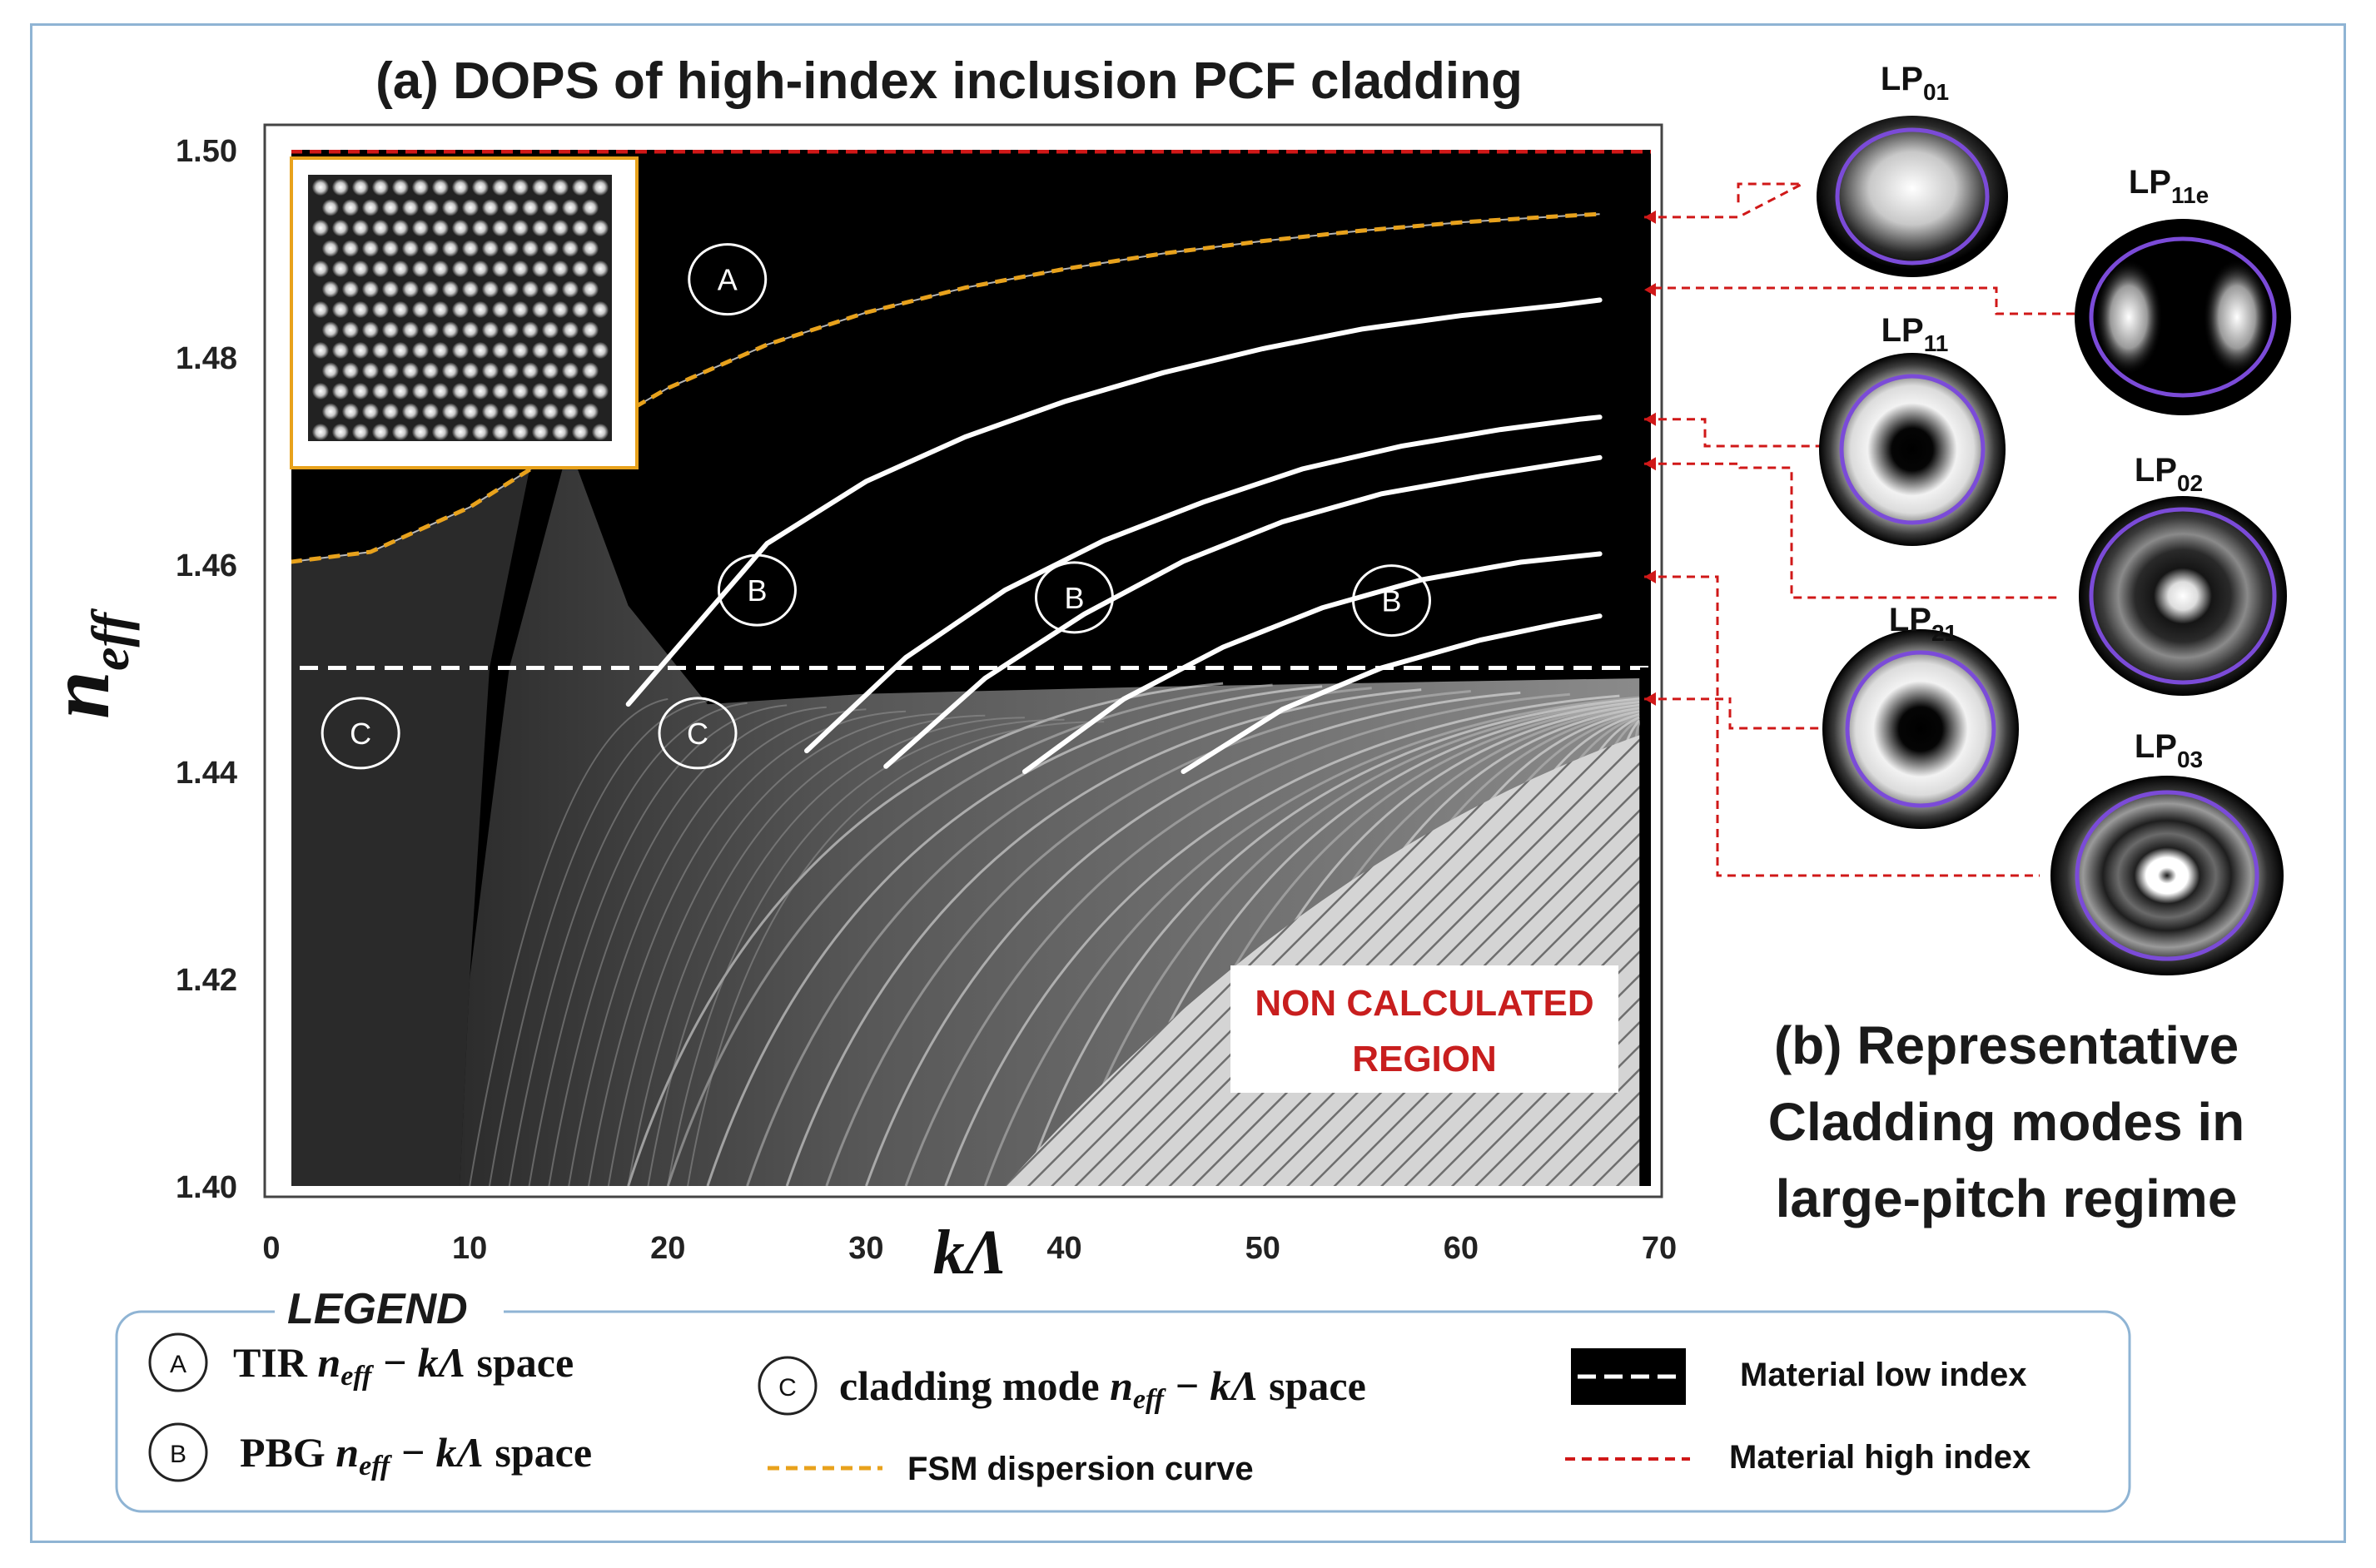 This screenshot has height=1568, width=2376. What do you see at coordinates (2169, 474) in the screenshot?
I see `mode-label-lp02: LP02` at bounding box center [2169, 474].